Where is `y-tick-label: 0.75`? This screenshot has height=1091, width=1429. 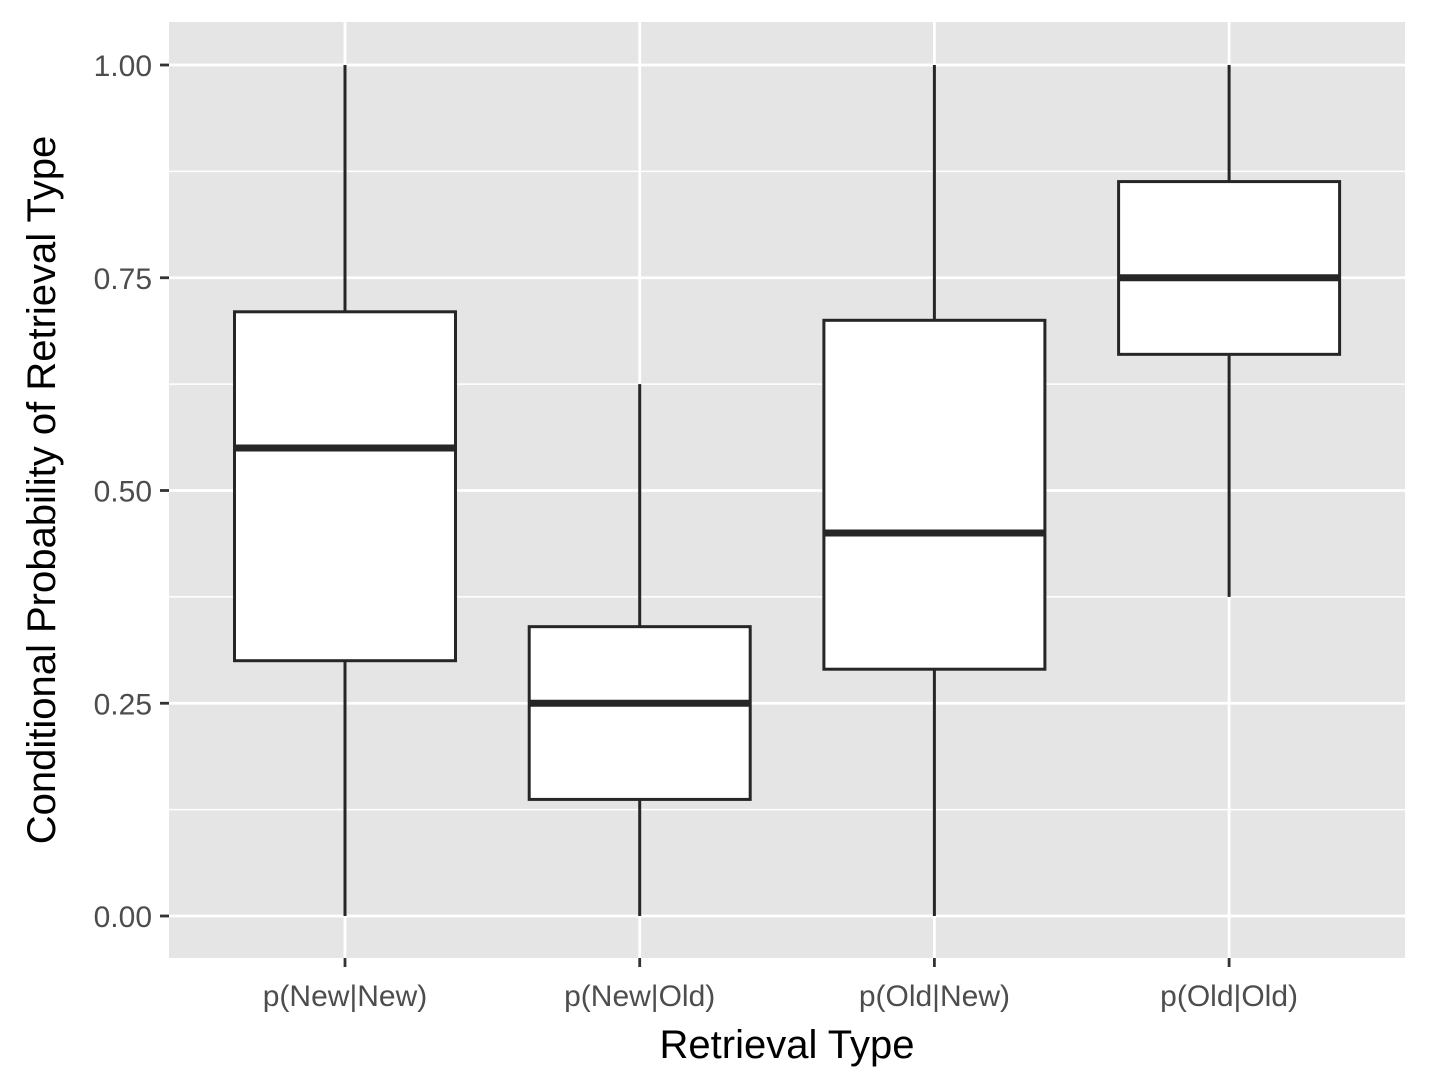
y-tick-label: 0.75 is located at coordinates (123, 279).